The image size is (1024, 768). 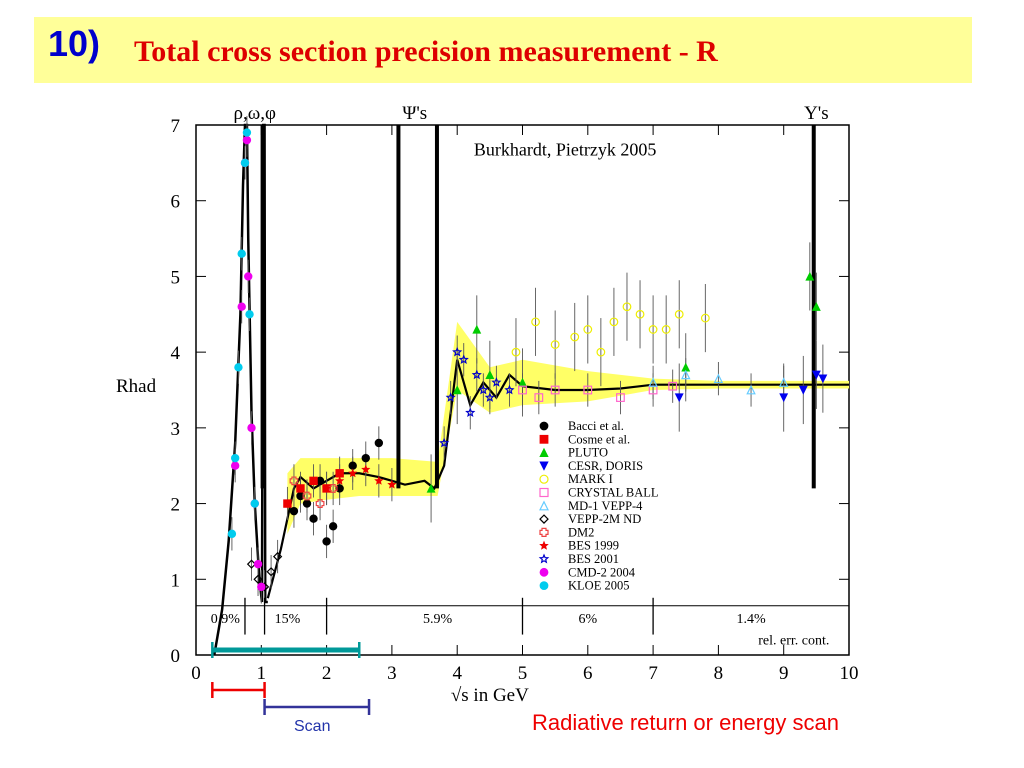 What do you see at coordinates (653, 673) in the screenshot?
I see `x-tick-label: 7` at bounding box center [653, 673].